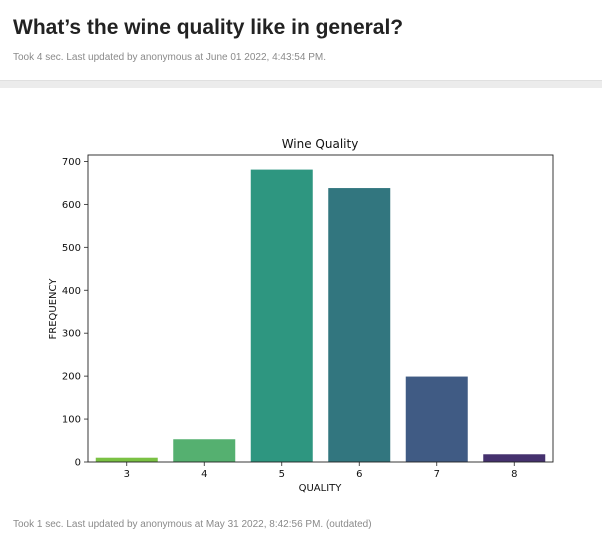 Image resolution: width=602 pixels, height=541 pixels. Describe the element at coordinates (75, 313) in the screenshot. I see `y-axis: 0 100 200 300 400 500 600 700` at that location.